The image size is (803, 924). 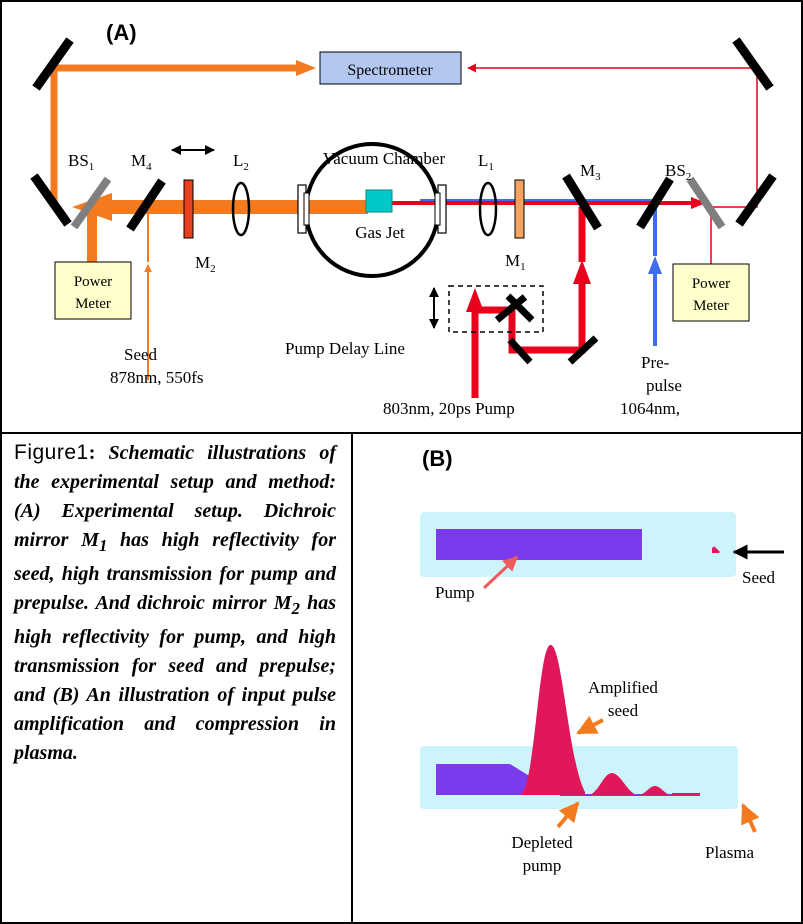 I want to click on beam-splitter-bs2, so click(x=706, y=203).